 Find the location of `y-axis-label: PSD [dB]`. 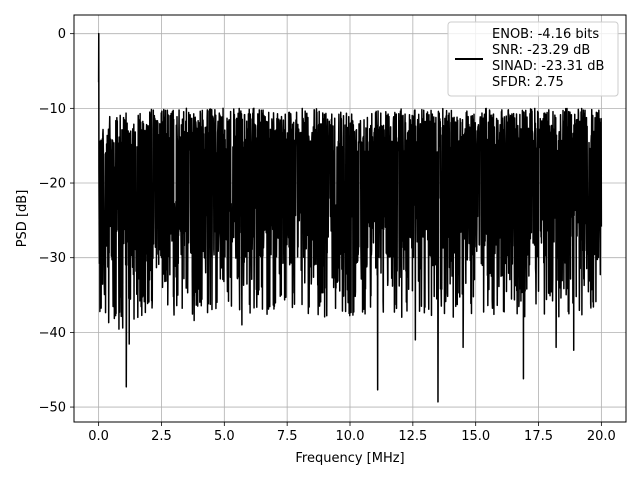

y-axis-label: PSD [dB] is located at coordinates (22, 219).